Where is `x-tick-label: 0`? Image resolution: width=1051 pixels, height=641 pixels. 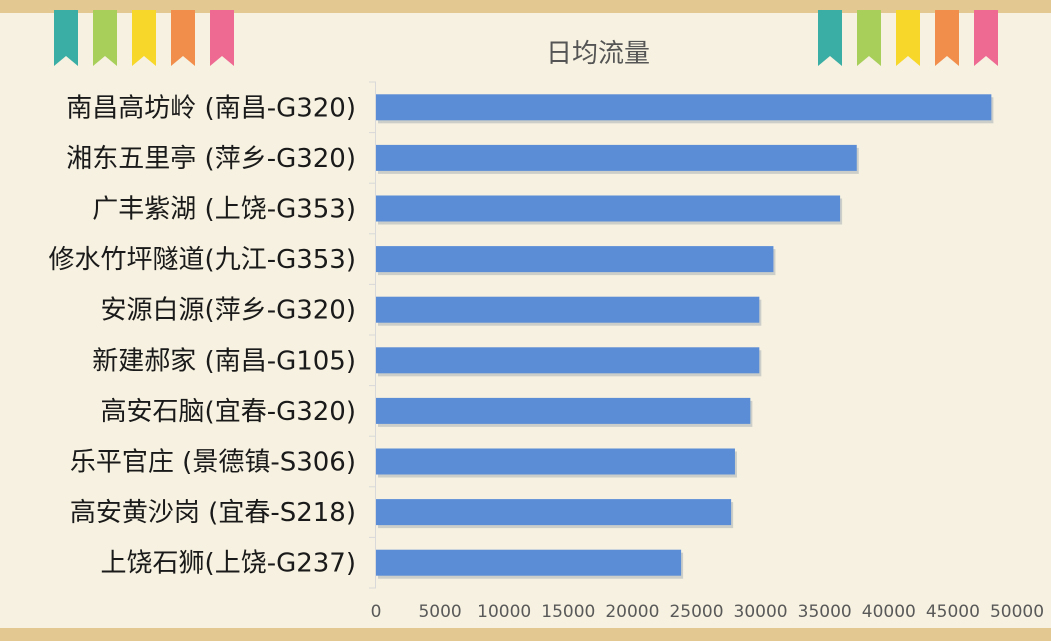 x-tick-label: 0 is located at coordinates (376, 612).